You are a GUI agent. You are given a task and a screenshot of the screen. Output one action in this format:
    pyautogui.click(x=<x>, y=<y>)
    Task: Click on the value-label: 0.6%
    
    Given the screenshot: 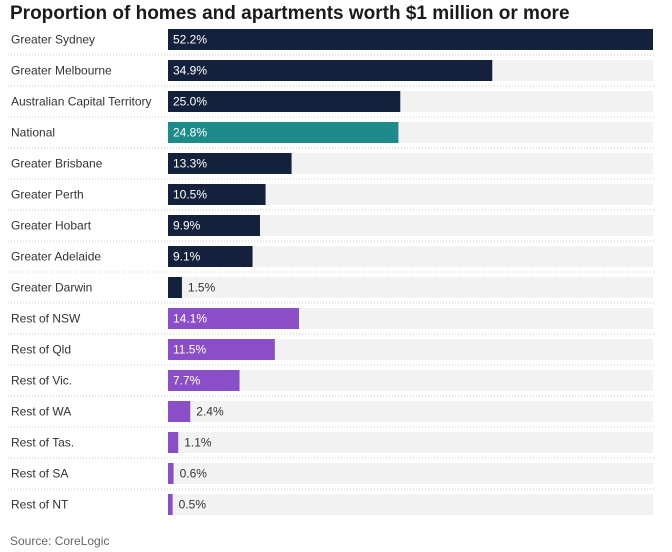 What is the action you would take?
    pyautogui.click(x=194, y=474)
    